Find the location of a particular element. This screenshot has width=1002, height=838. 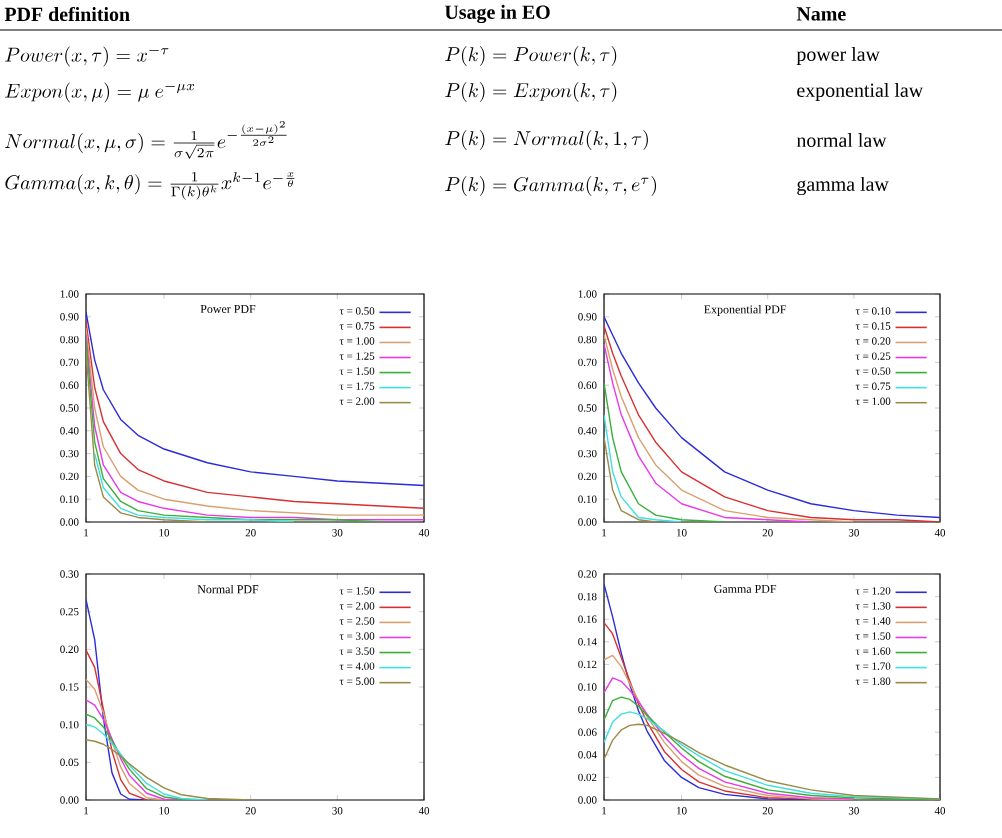

text: Name is located at coordinates (821, 14).